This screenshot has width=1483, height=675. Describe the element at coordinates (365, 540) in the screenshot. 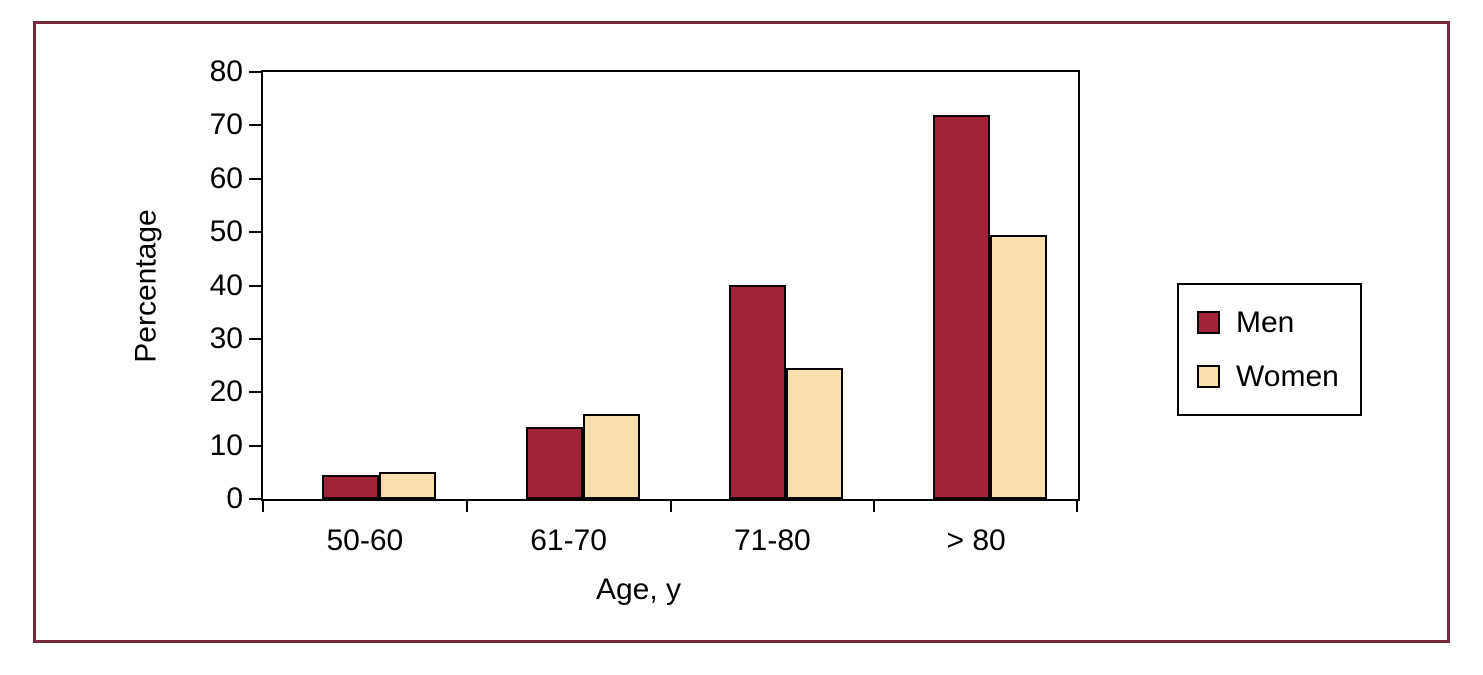

I see `x-tick-label-5060: 50-60` at that location.